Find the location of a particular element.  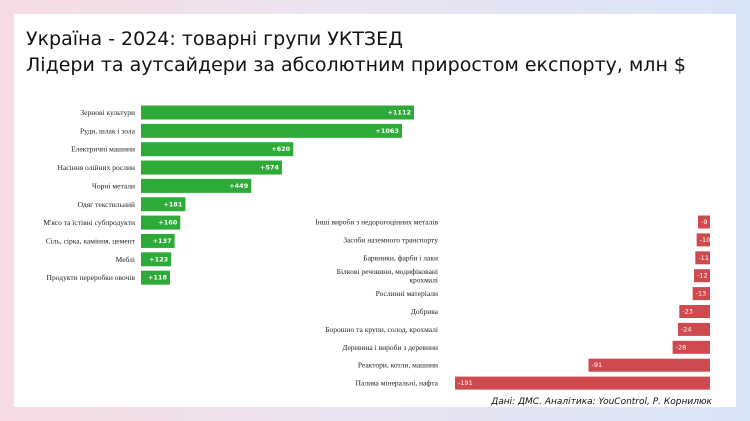

positive-value-label: +118 is located at coordinates (157, 278).